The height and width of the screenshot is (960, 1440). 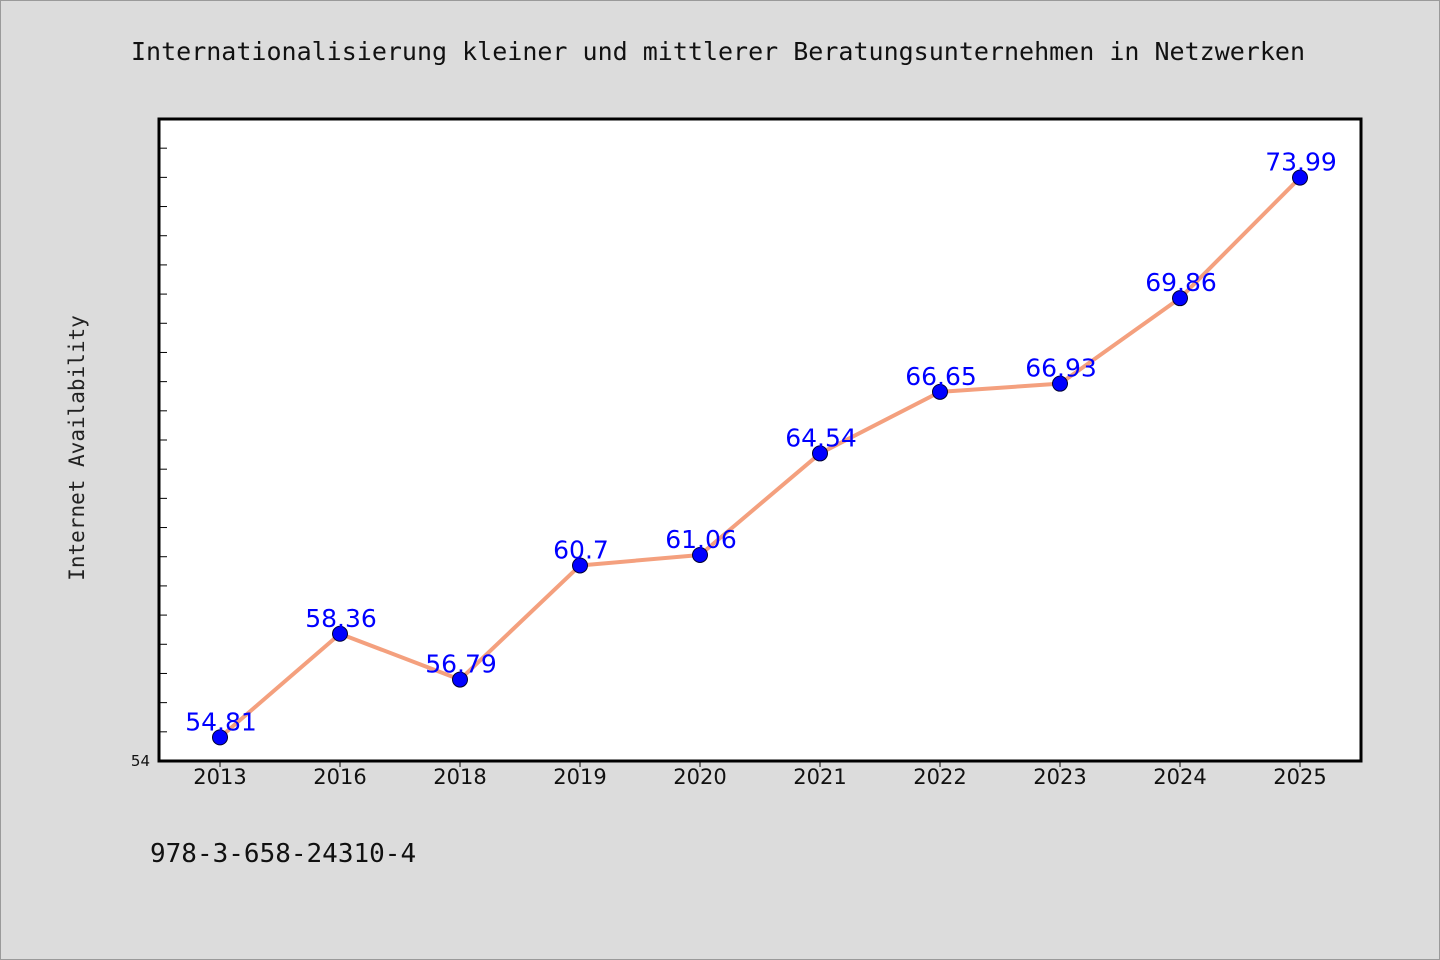 What do you see at coordinates (1179, 777) in the screenshot?
I see `x-tick-label: 2024` at bounding box center [1179, 777].